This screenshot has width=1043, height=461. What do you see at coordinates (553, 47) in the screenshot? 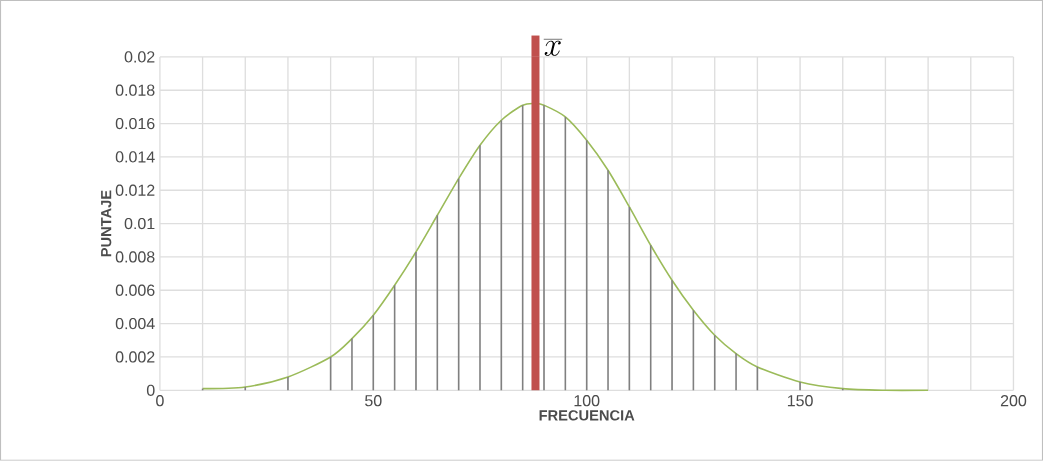
I see `ref-line-label: $\overline{x}$` at bounding box center [553, 47].